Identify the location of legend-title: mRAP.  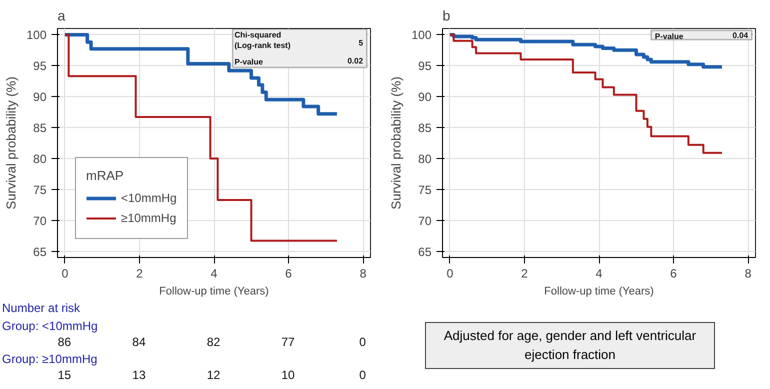
(105, 175).